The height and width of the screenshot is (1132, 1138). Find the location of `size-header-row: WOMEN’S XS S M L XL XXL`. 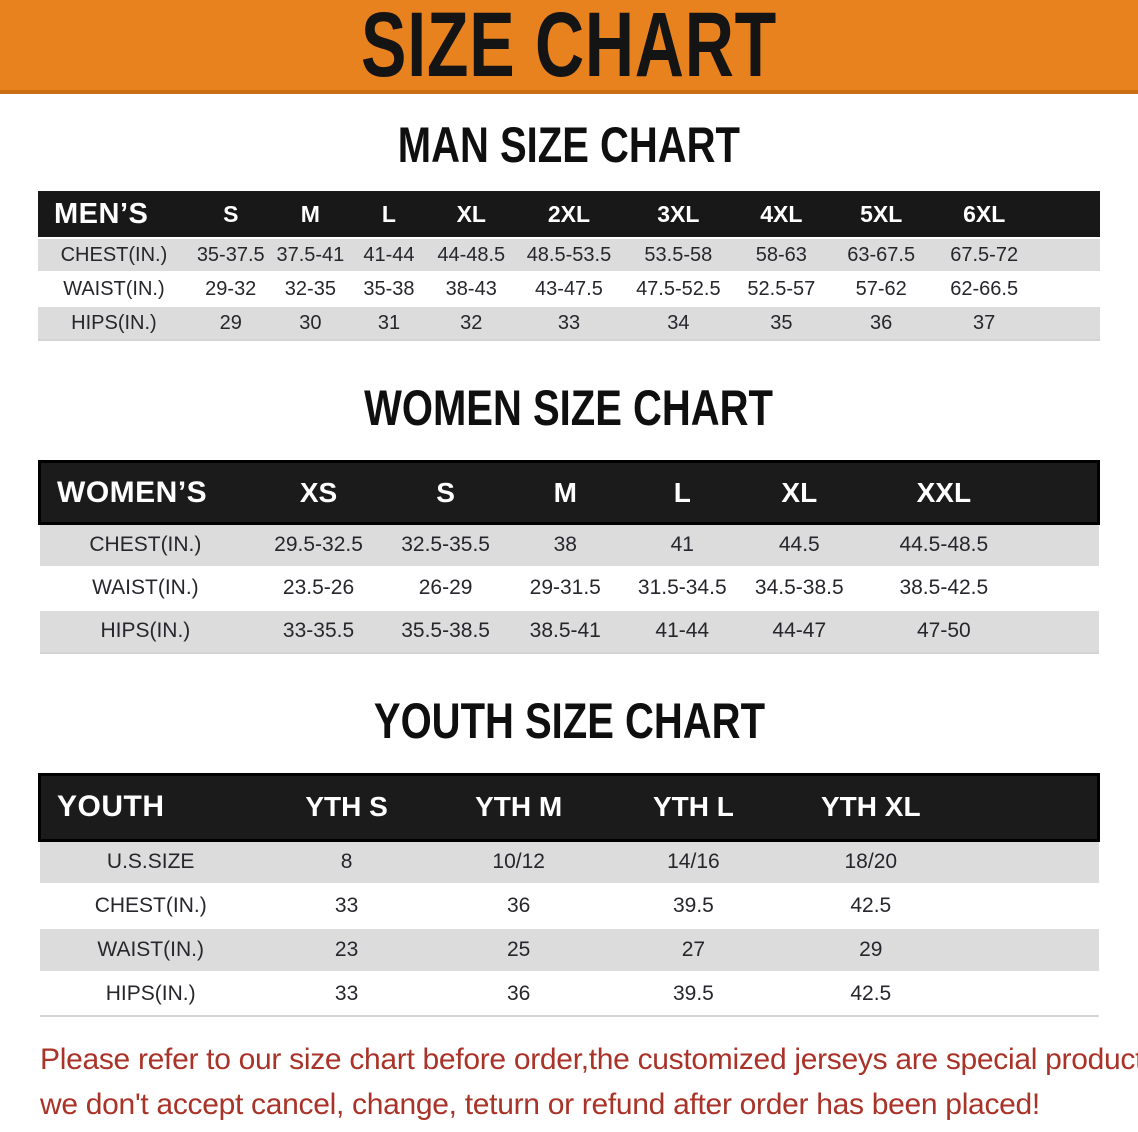

size-header-row: WOMEN’S XS S M L XL XXL is located at coordinates (569, 492).